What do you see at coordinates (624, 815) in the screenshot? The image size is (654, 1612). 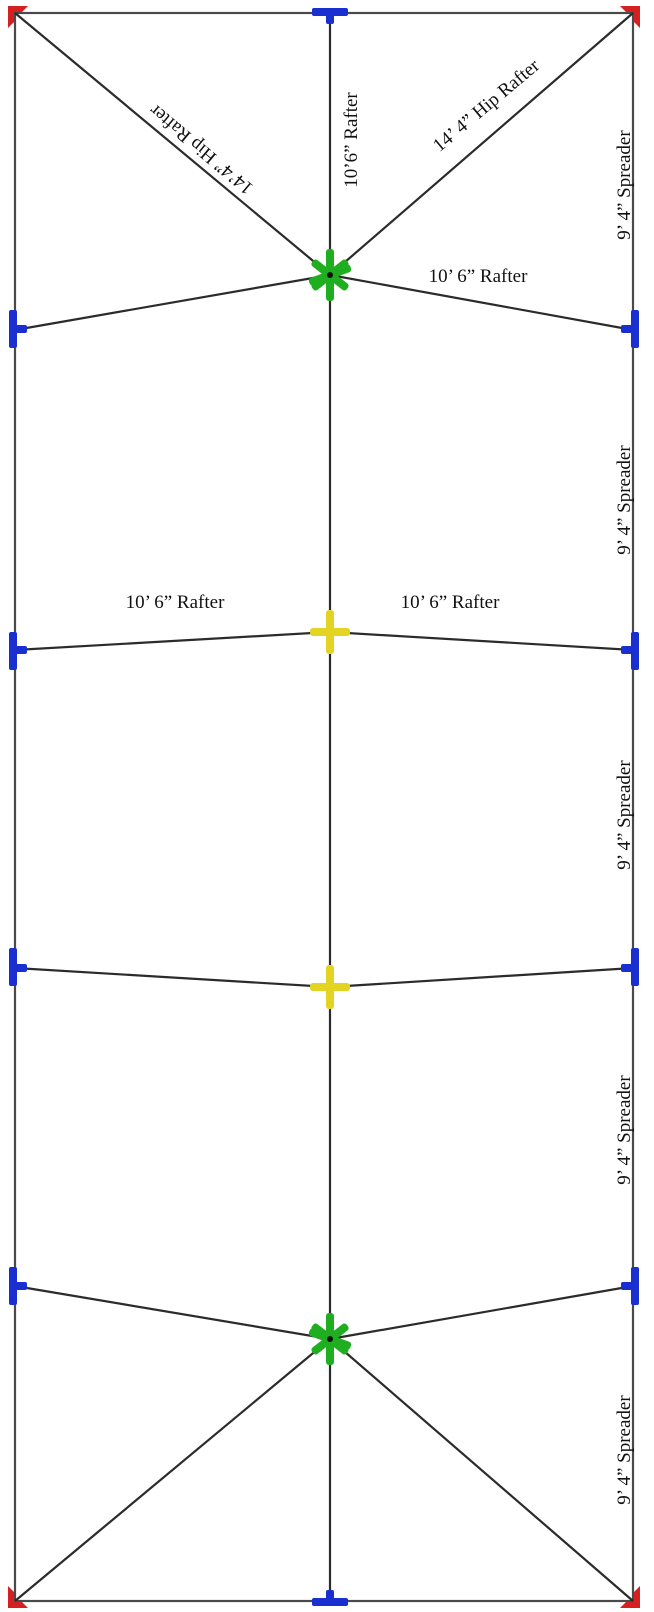 I see `label-spreader-3: 9’ 4” Spreader` at bounding box center [624, 815].